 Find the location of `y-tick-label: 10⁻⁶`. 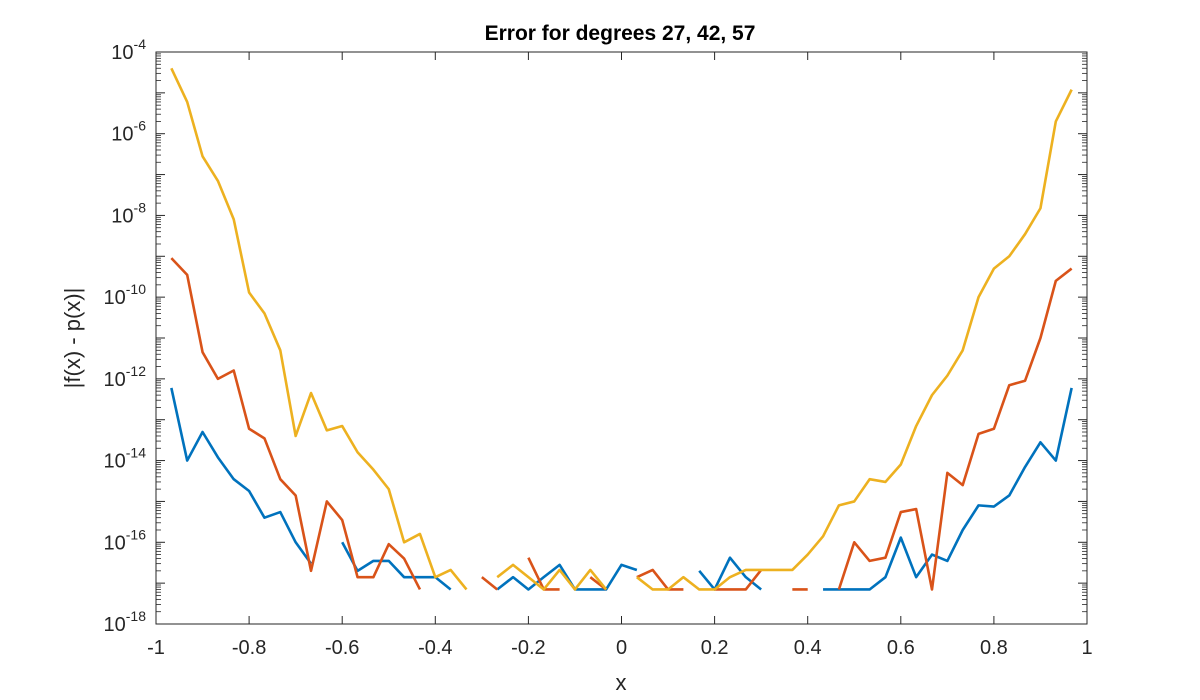

y-tick-label: 10⁻⁶ is located at coordinates (128, 132).